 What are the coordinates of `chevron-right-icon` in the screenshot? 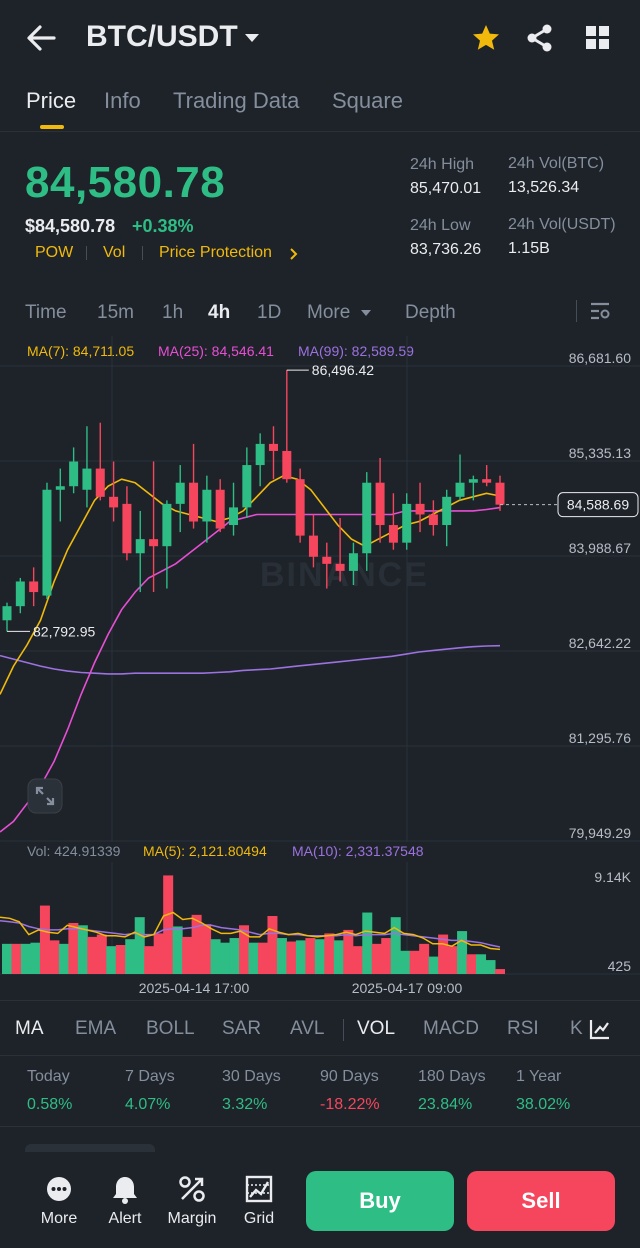 It's located at (294, 254).